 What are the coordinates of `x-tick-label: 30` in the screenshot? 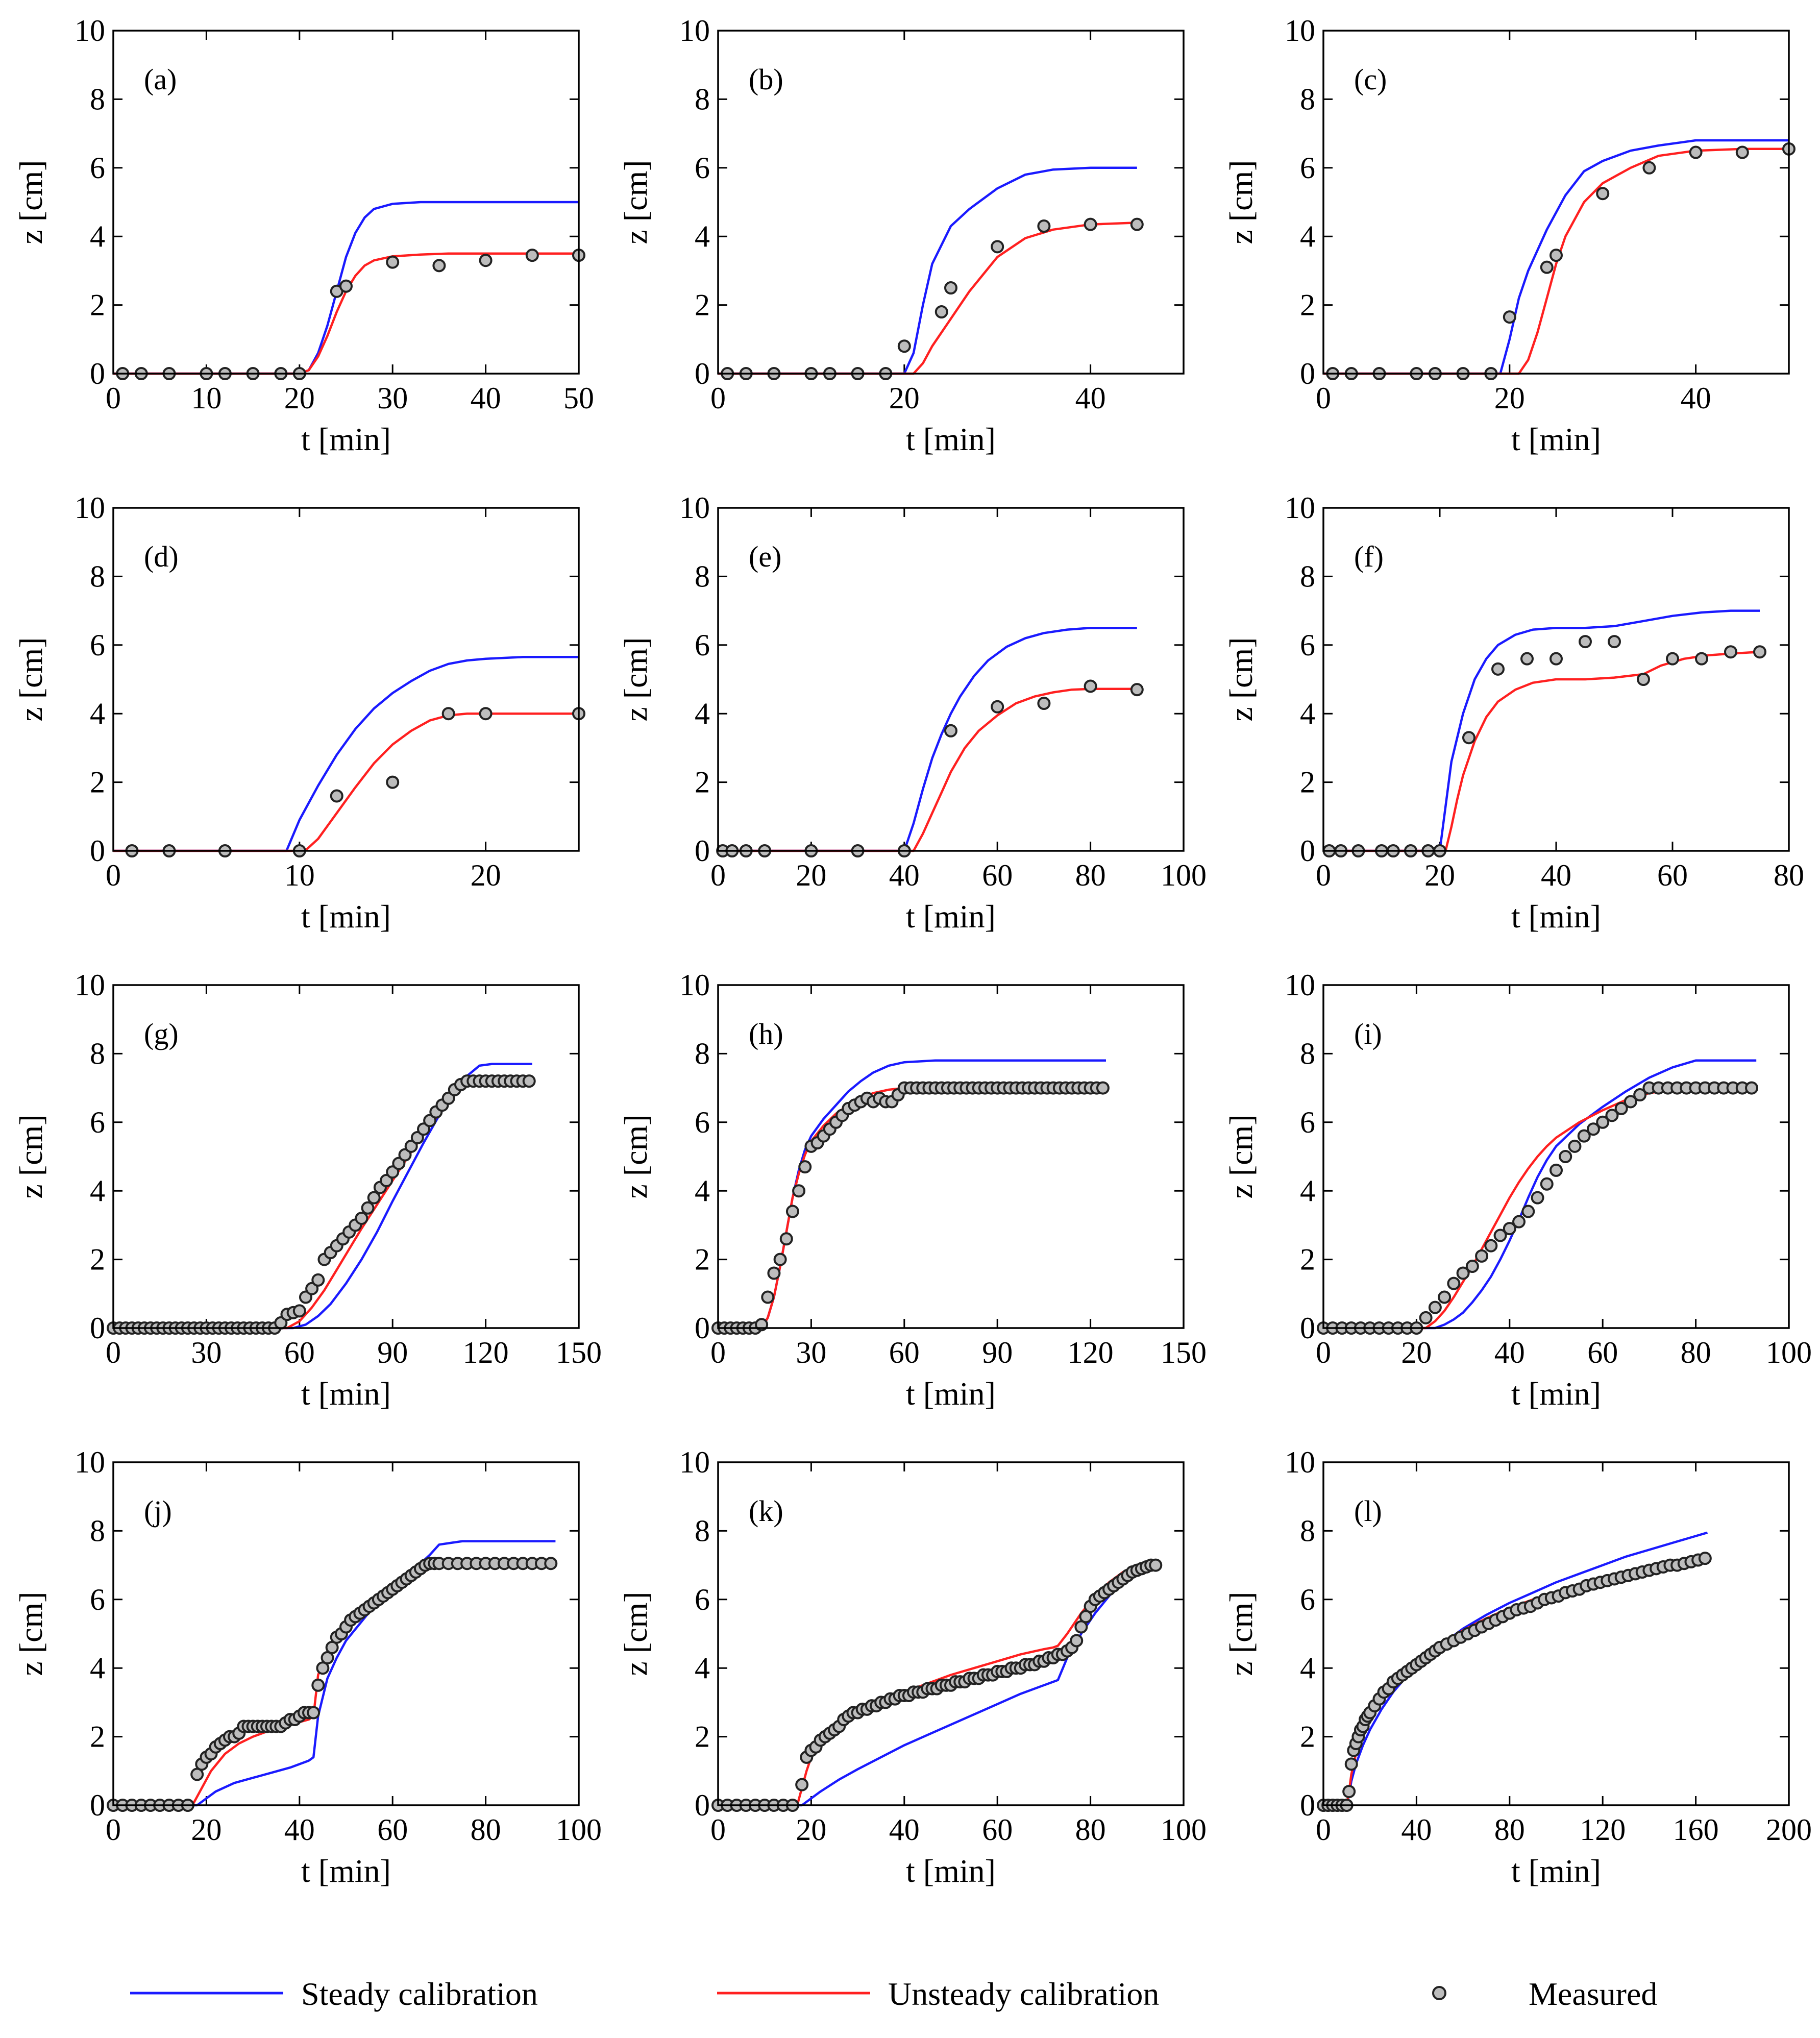 It's located at (206, 1352).